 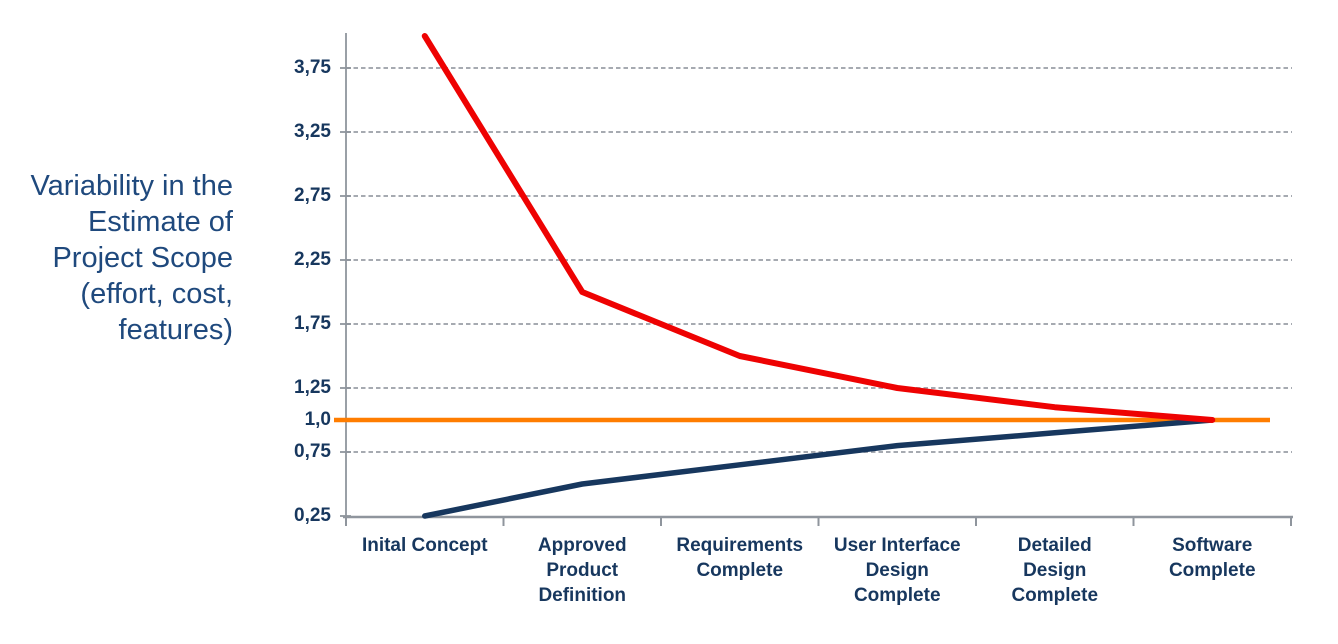 What do you see at coordinates (312, 195) in the screenshot?
I see `y-tick-label: 2,75` at bounding box center [312, 195].